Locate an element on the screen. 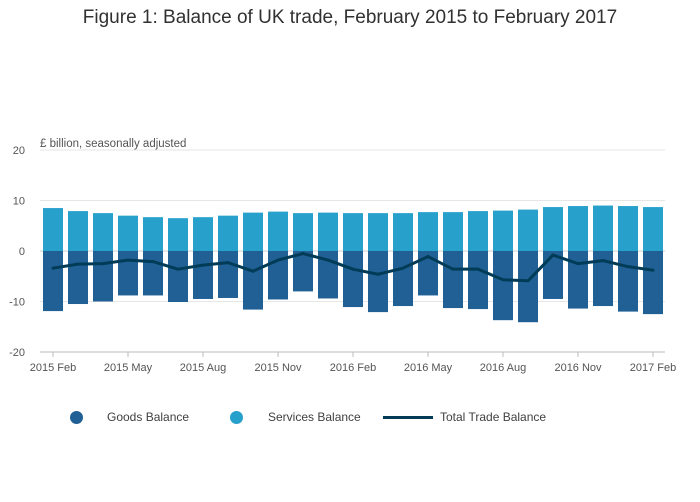 Image resolution: width=700 pixels, height=502 pixels. legend-total: Total Trade Balance is located at coordinates (464, 417).